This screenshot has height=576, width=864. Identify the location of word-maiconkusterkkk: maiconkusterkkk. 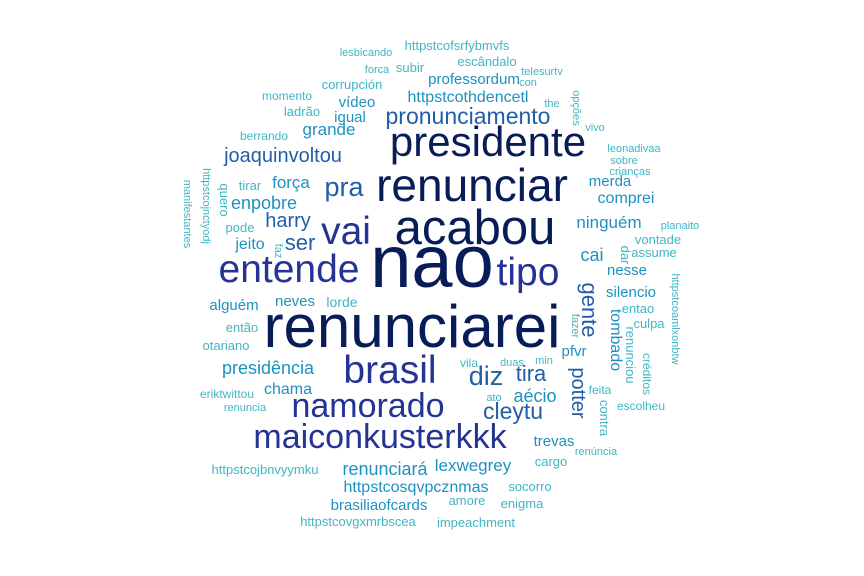
(380, 437).